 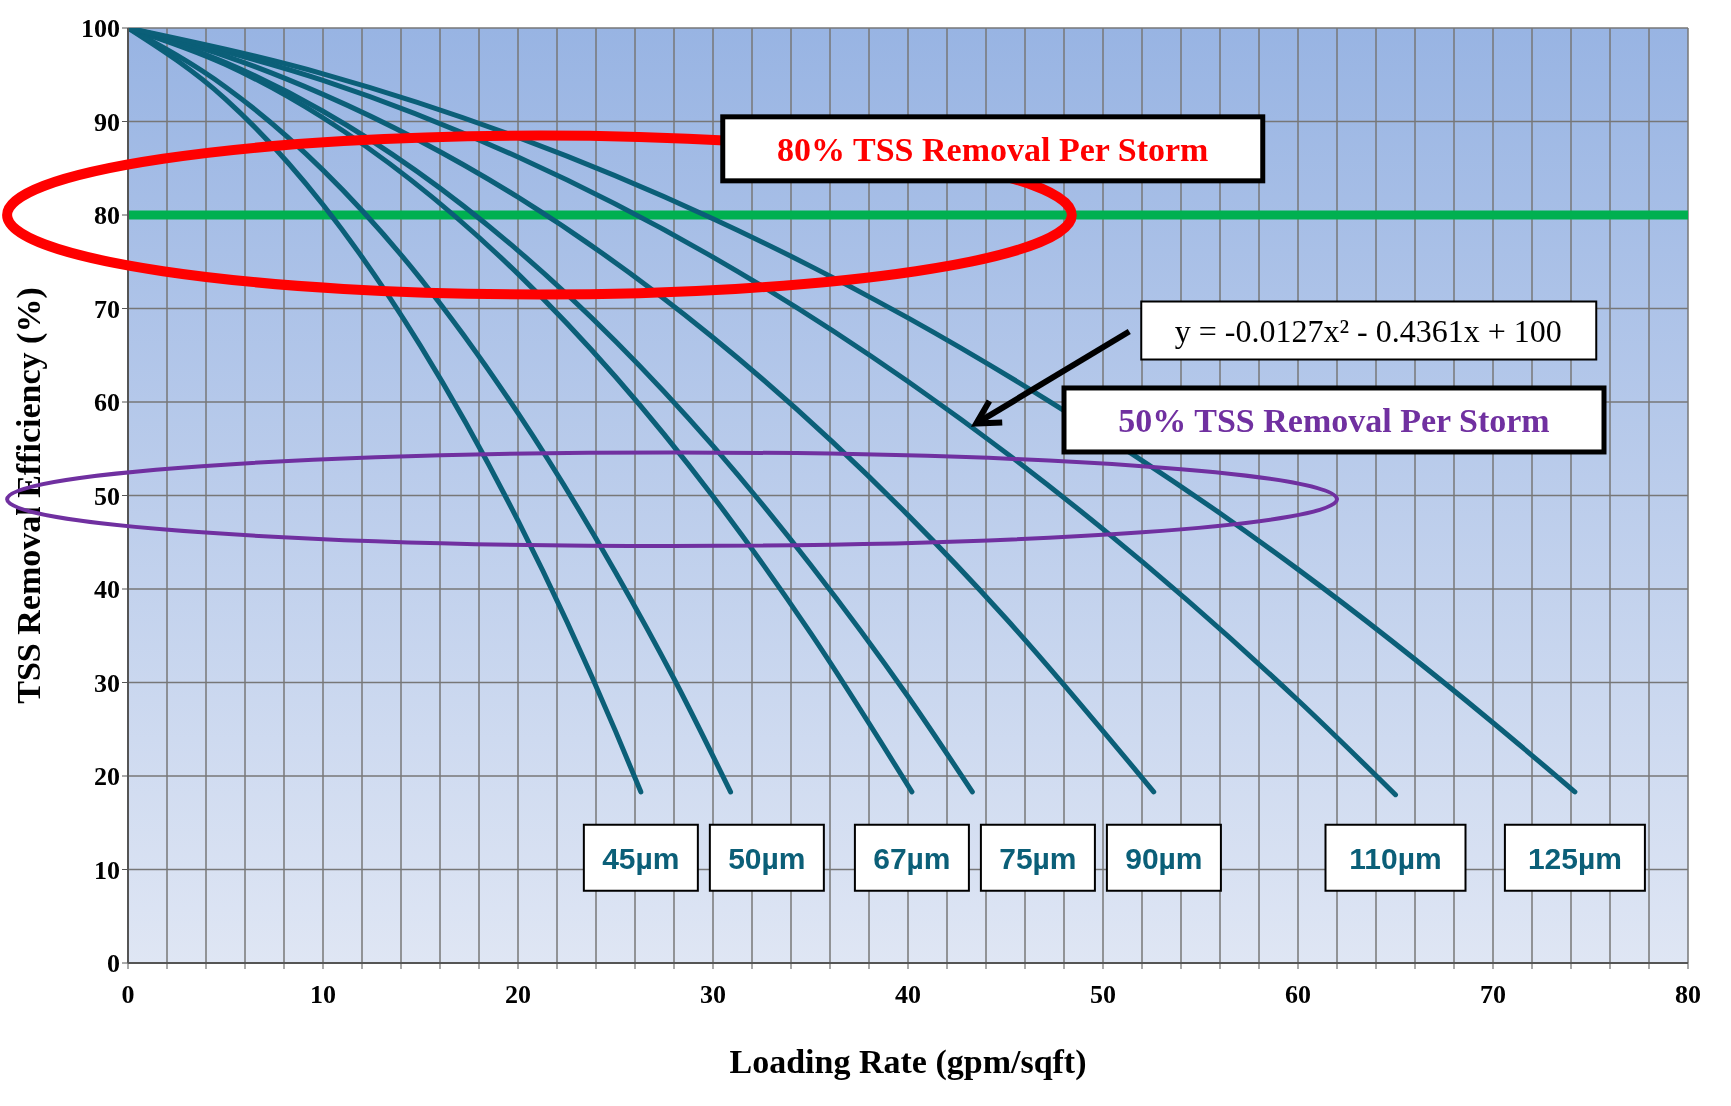 I want to click on x-tick-label: 70, so click(x=1493, y=995).